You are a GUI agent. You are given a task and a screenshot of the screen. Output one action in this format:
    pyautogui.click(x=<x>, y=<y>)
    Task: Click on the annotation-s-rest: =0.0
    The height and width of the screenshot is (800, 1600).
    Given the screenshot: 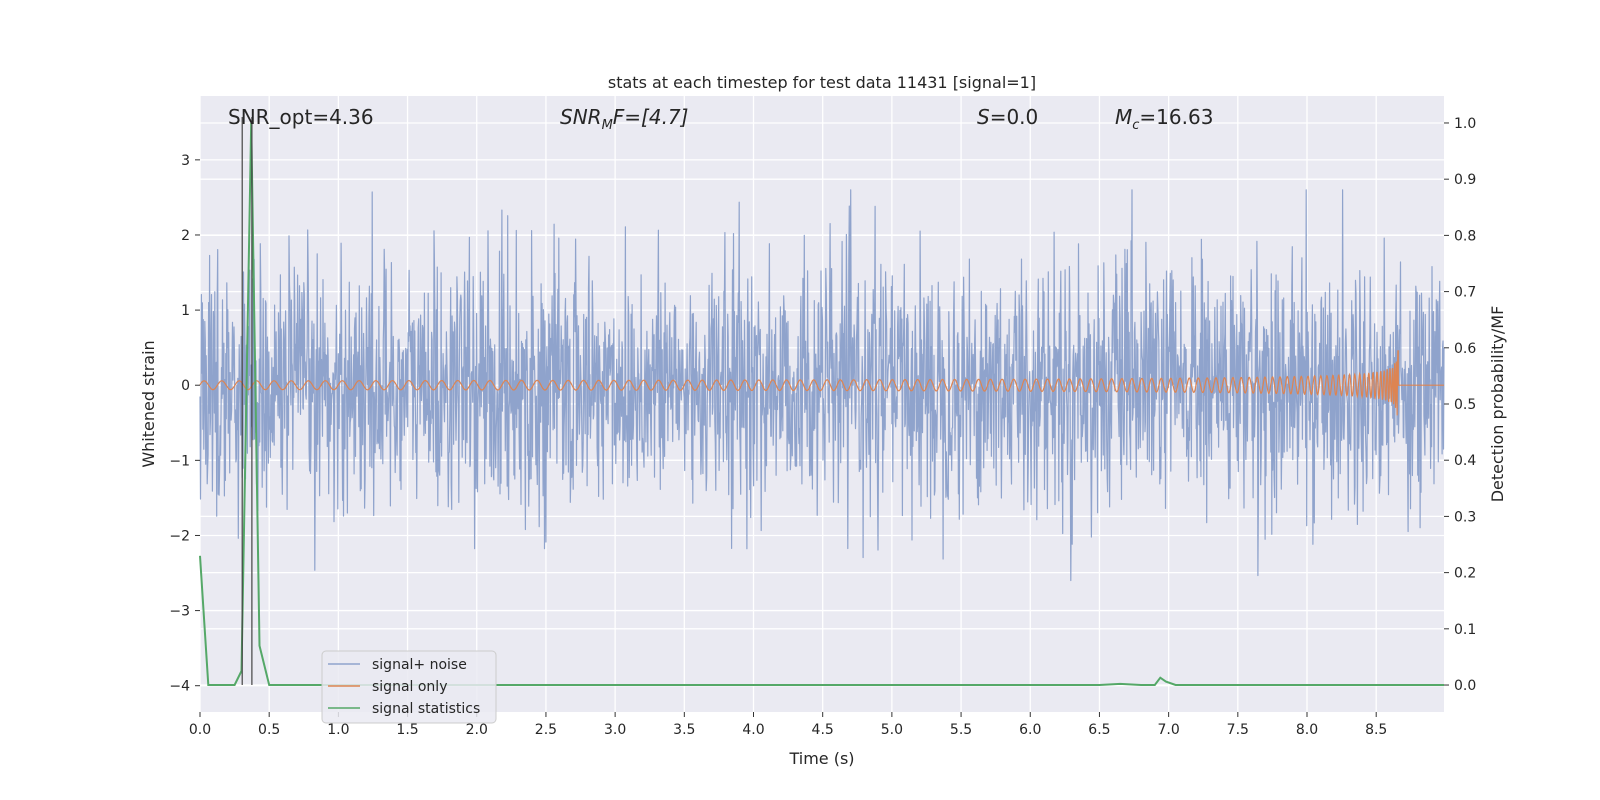 What is the action you would take?
    pyautogui.click(x=1014, y=117)
    